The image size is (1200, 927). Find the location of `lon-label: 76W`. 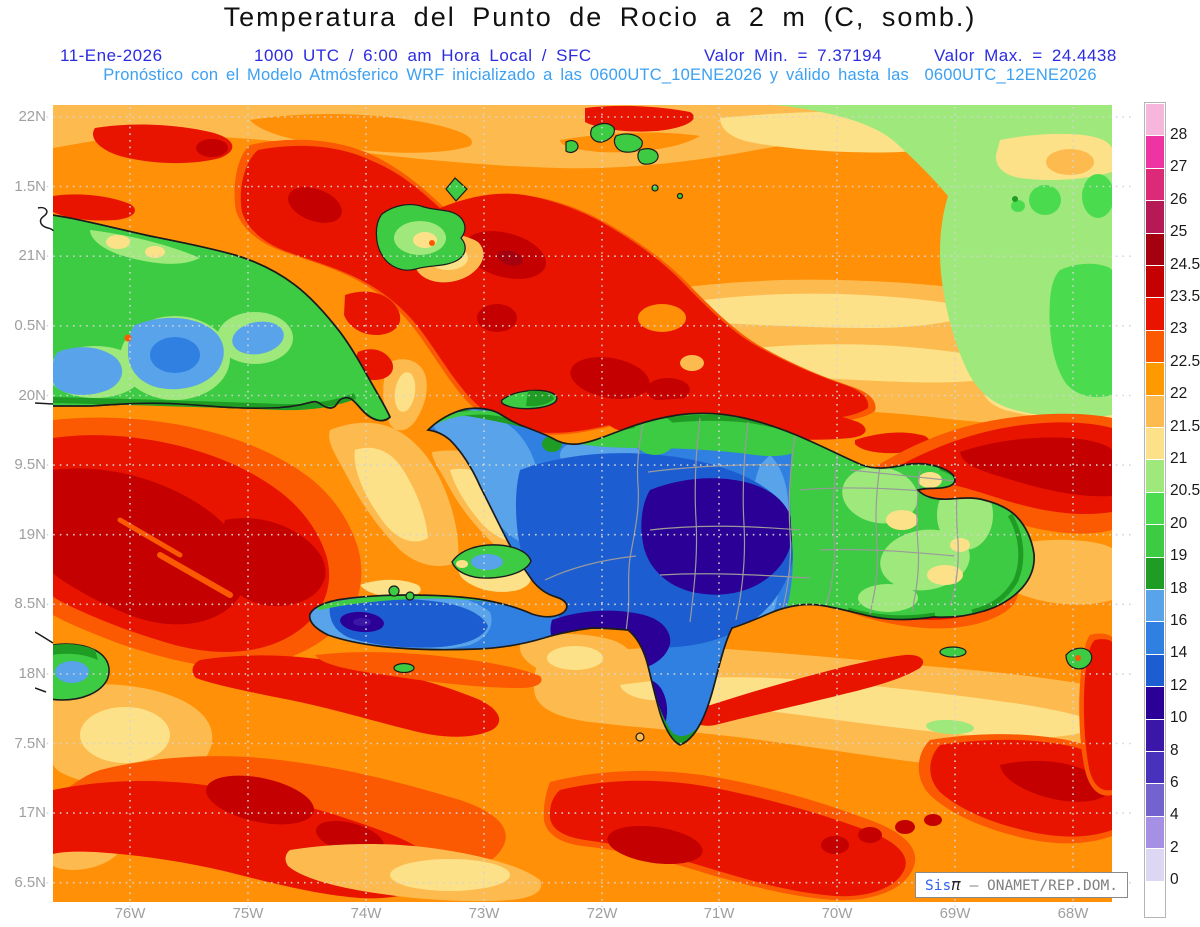

lon-label: 76W is located at coordinates (130, 913).